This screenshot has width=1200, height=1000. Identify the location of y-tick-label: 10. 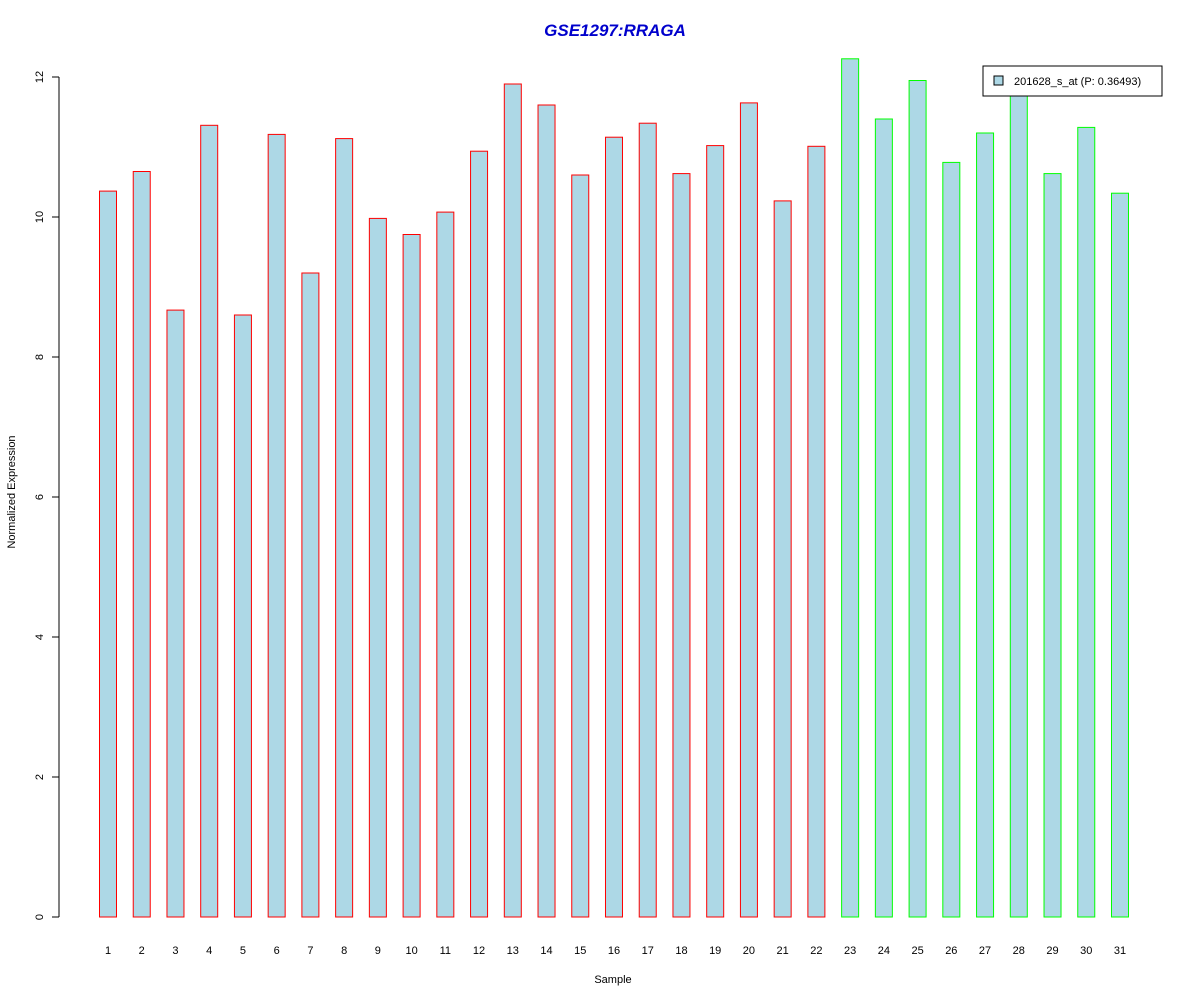
(40, 217).